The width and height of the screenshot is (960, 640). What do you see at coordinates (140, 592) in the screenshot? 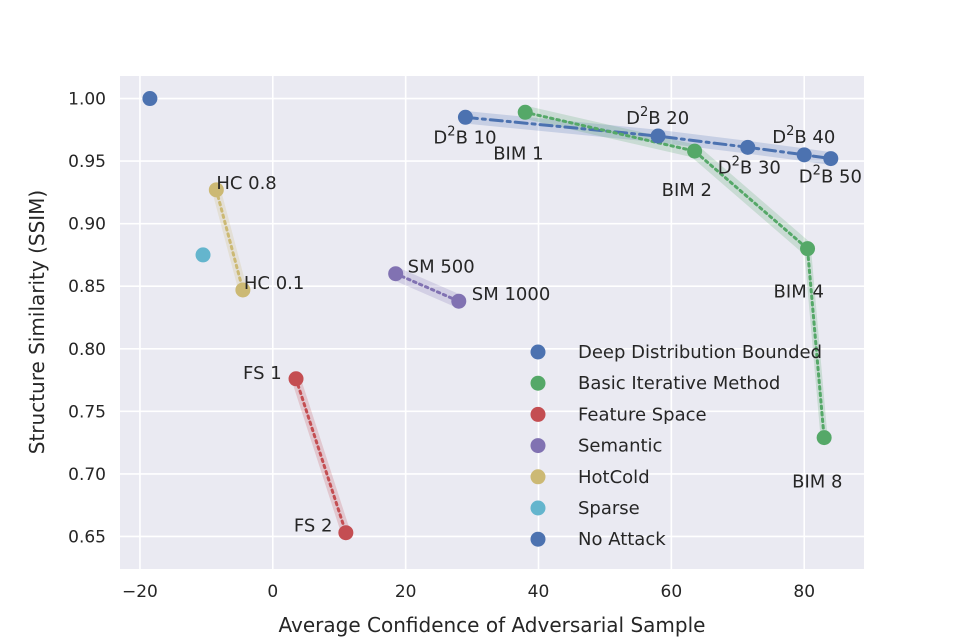
I see `x-tick-label: −20` at bounding box center [140, 592].